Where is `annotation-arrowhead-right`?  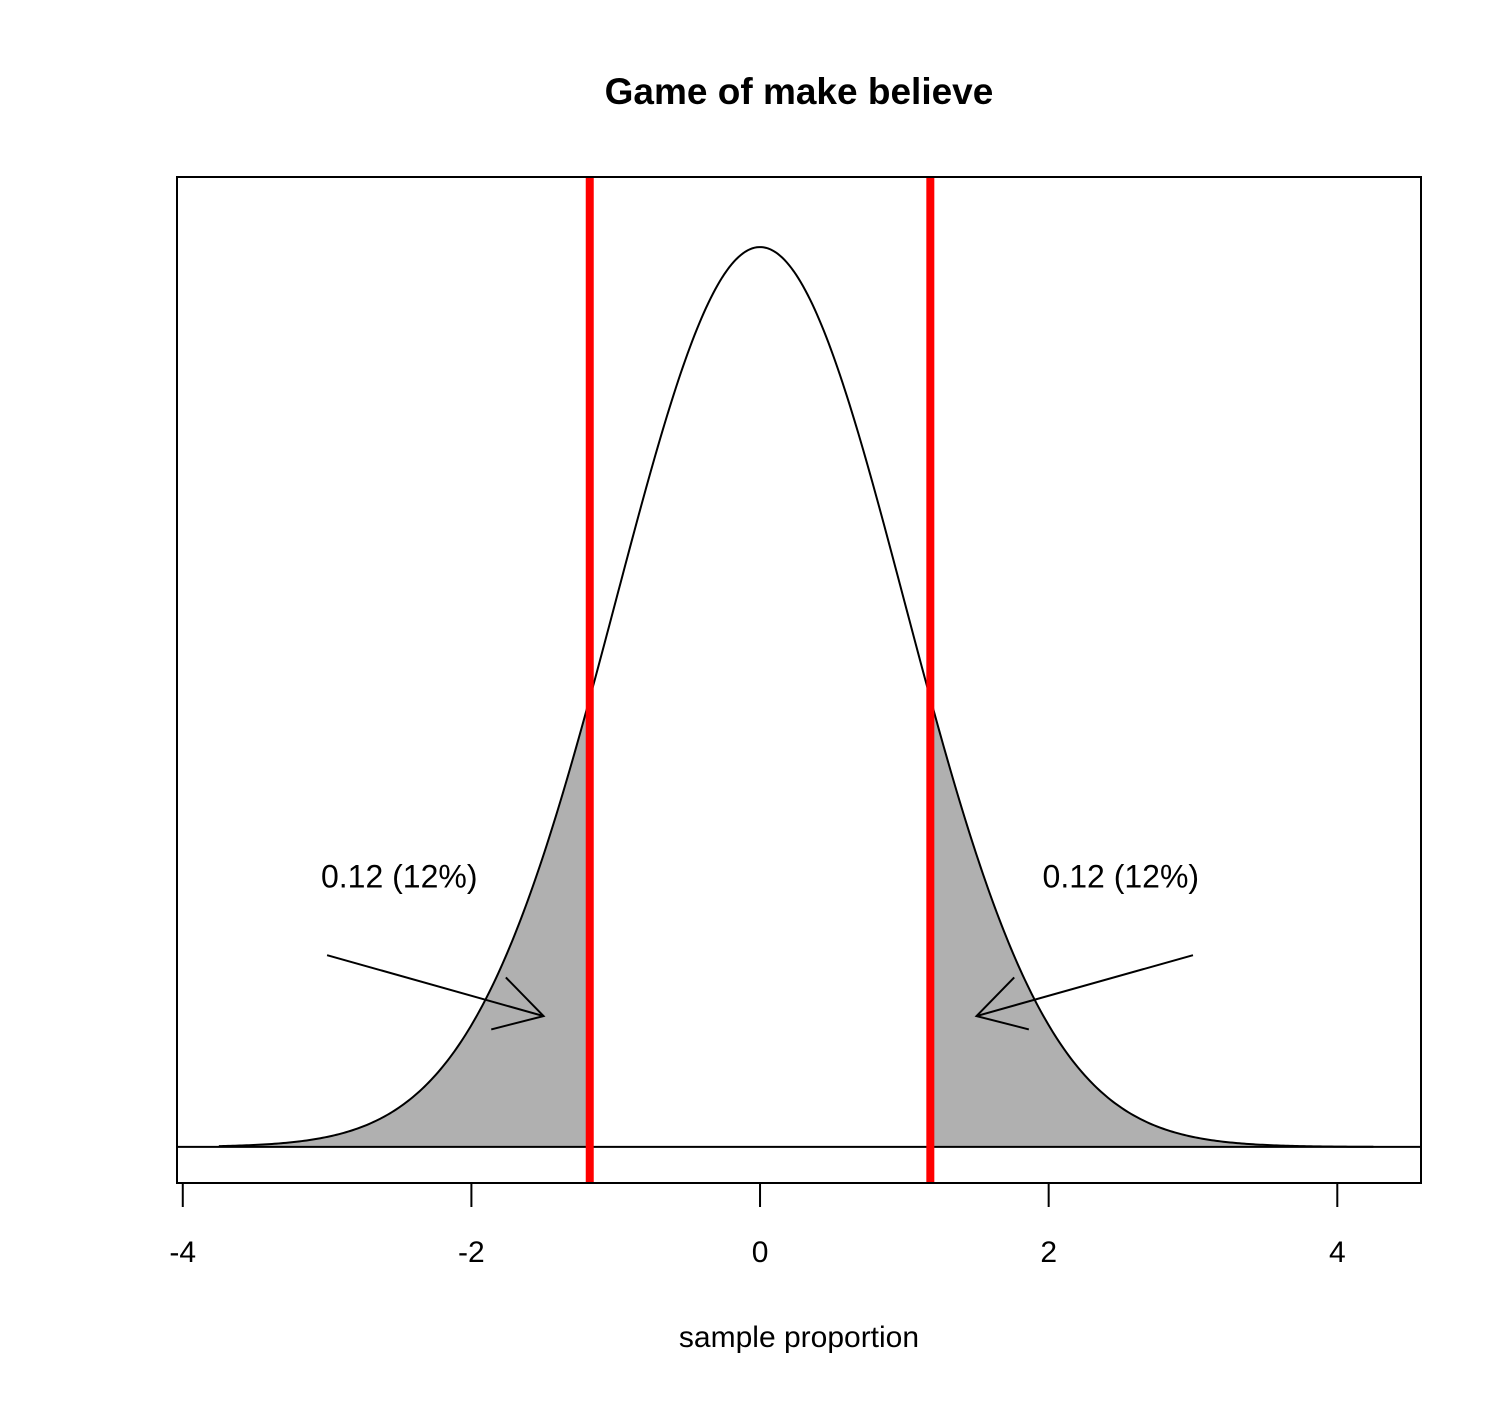
annotation-arrowhead-right is located at coordinates (1002, 1003).